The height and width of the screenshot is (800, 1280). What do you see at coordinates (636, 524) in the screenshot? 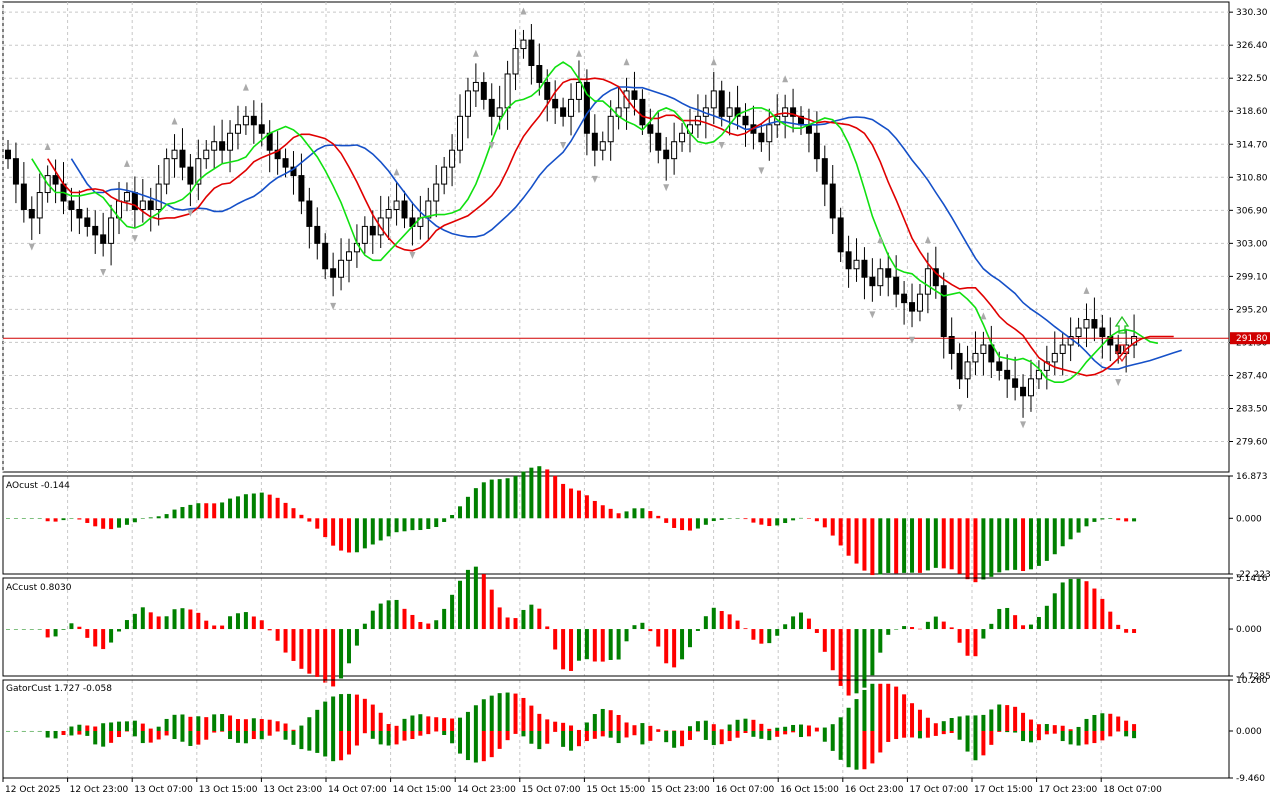
I see `ao-panel: 16.873 0.000 -22.223` at bounding box center [636, 524].